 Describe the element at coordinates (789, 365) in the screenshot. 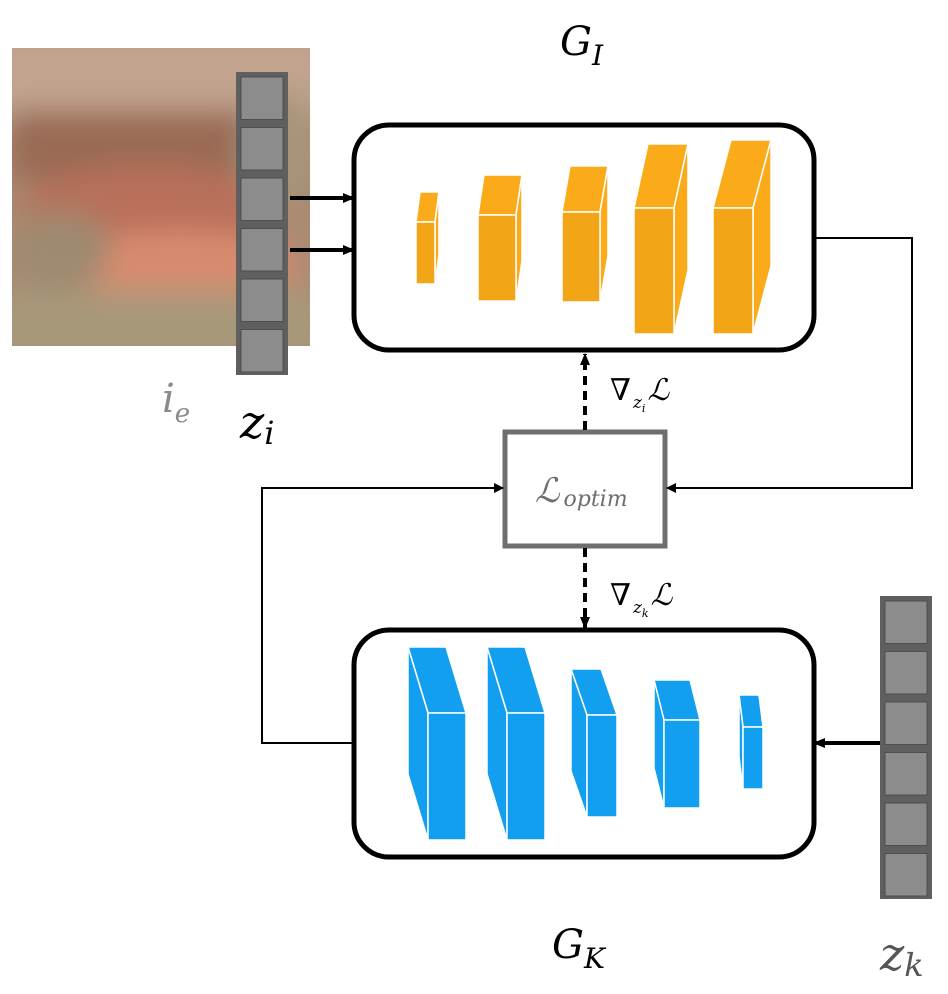

I see `arrow-gi-to-loss` at that location.